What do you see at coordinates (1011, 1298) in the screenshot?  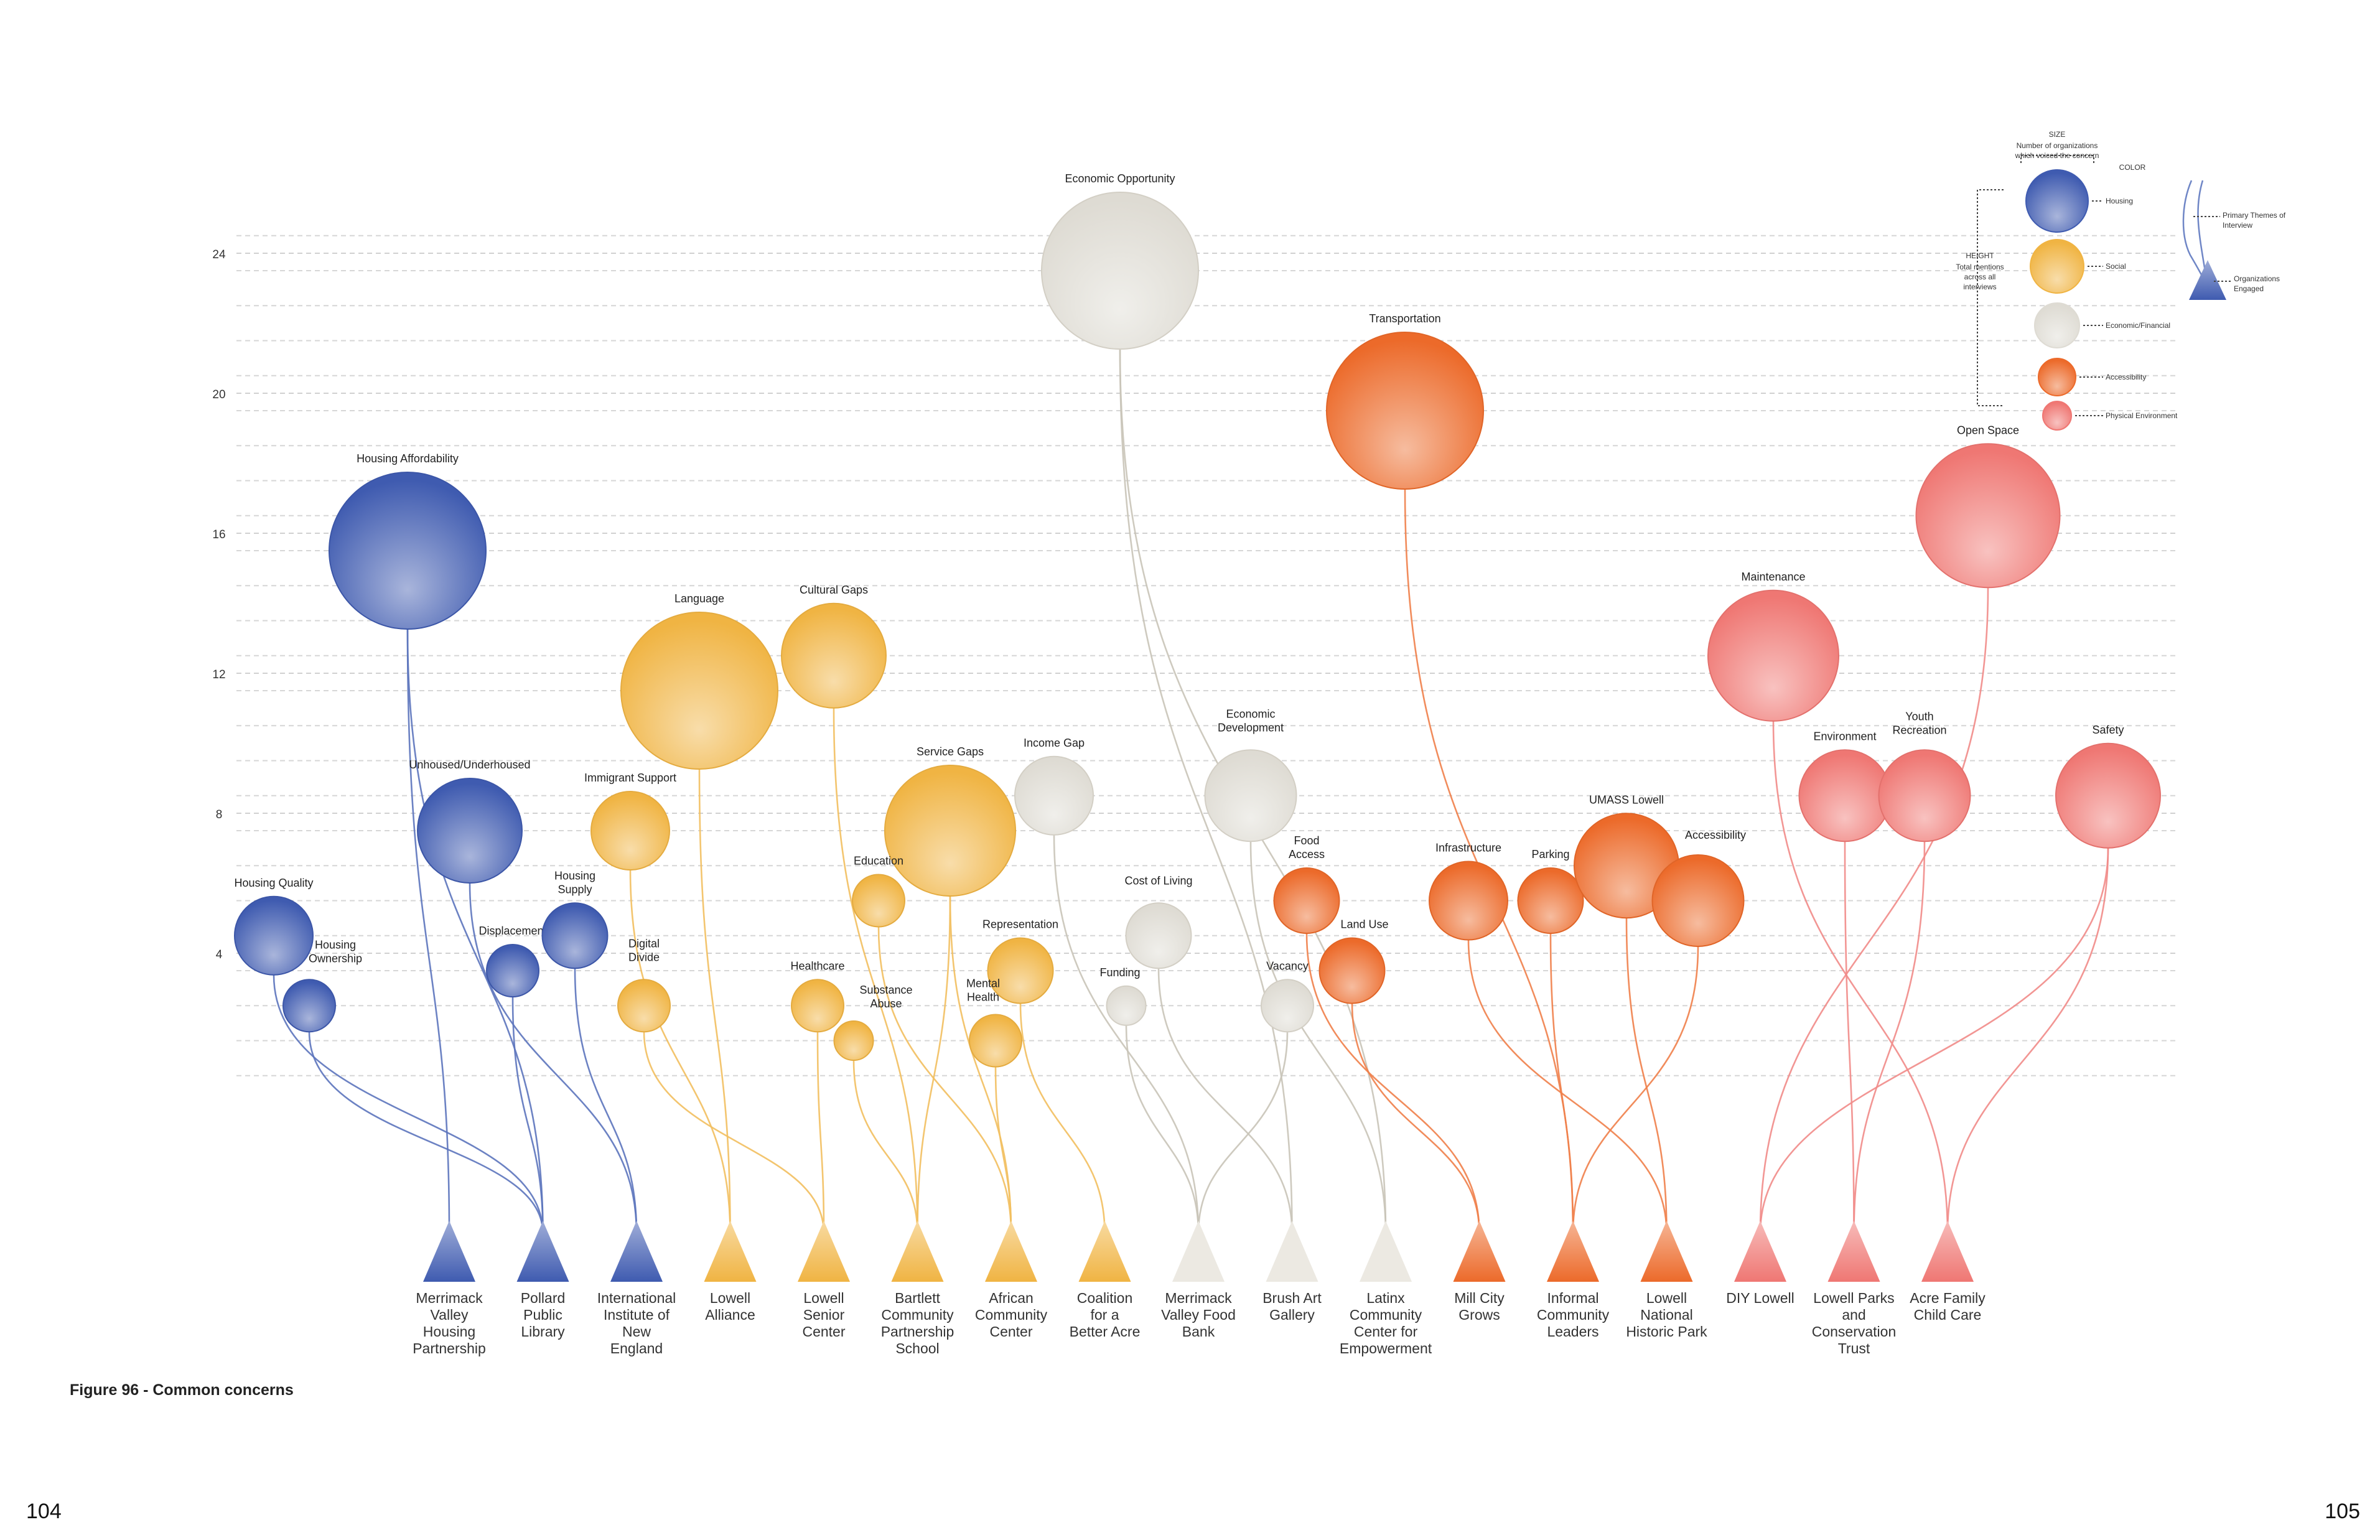 I see `org-label: African` at bounding box center [1011, 1298].